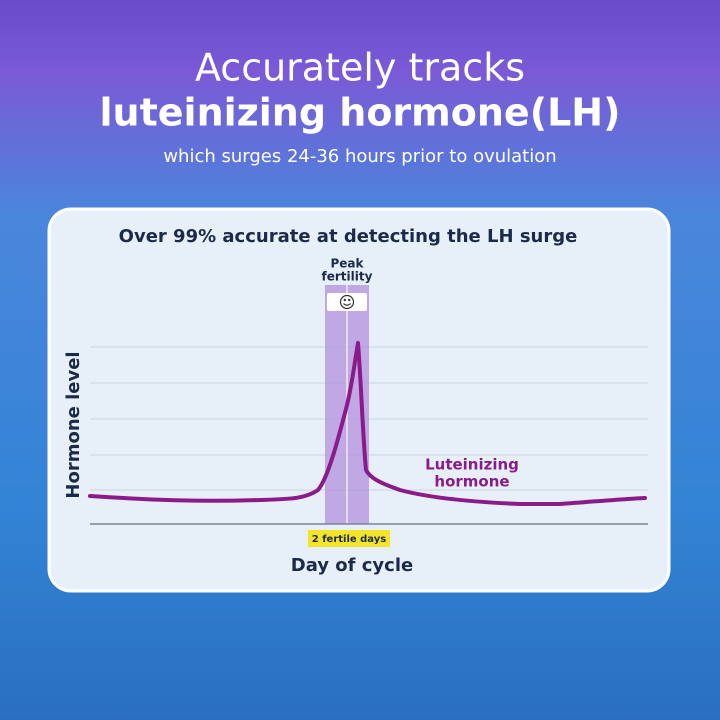 This screenshot has width=720, height=720. I want to click on fertile-badge-label: 2 fertile days, so click(349, 539).